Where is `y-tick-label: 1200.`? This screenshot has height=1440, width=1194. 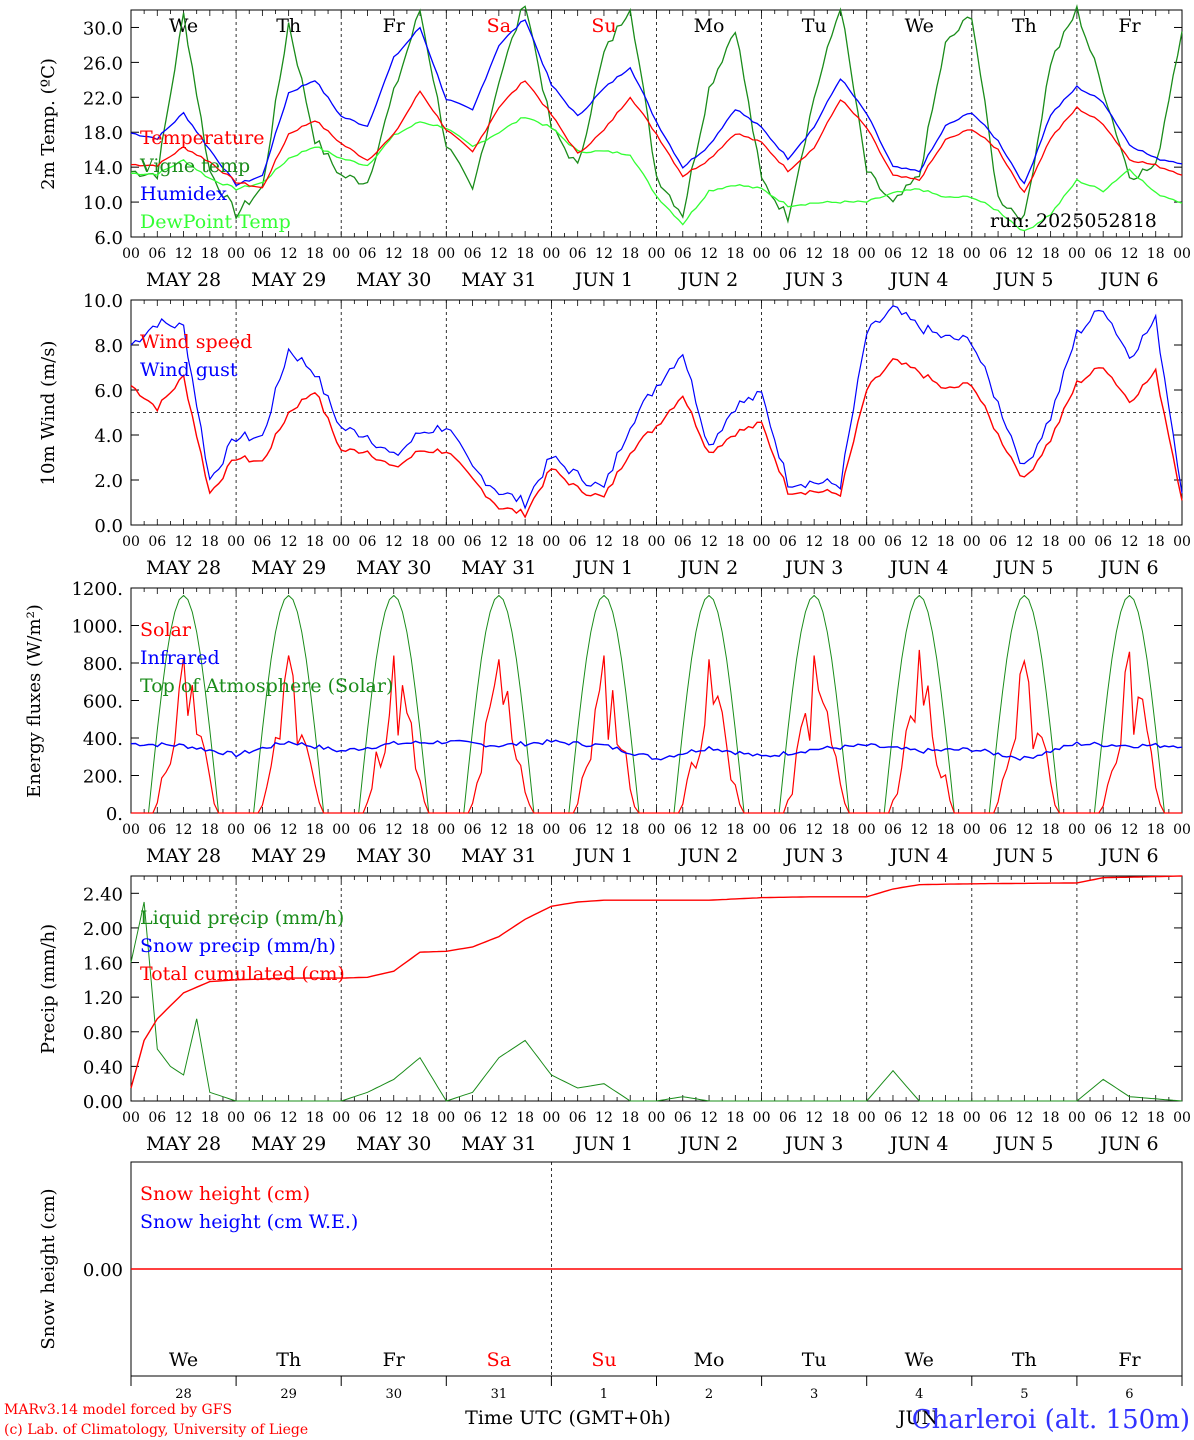
y-tick-label: 1200. is located at coordinates (97, 589).